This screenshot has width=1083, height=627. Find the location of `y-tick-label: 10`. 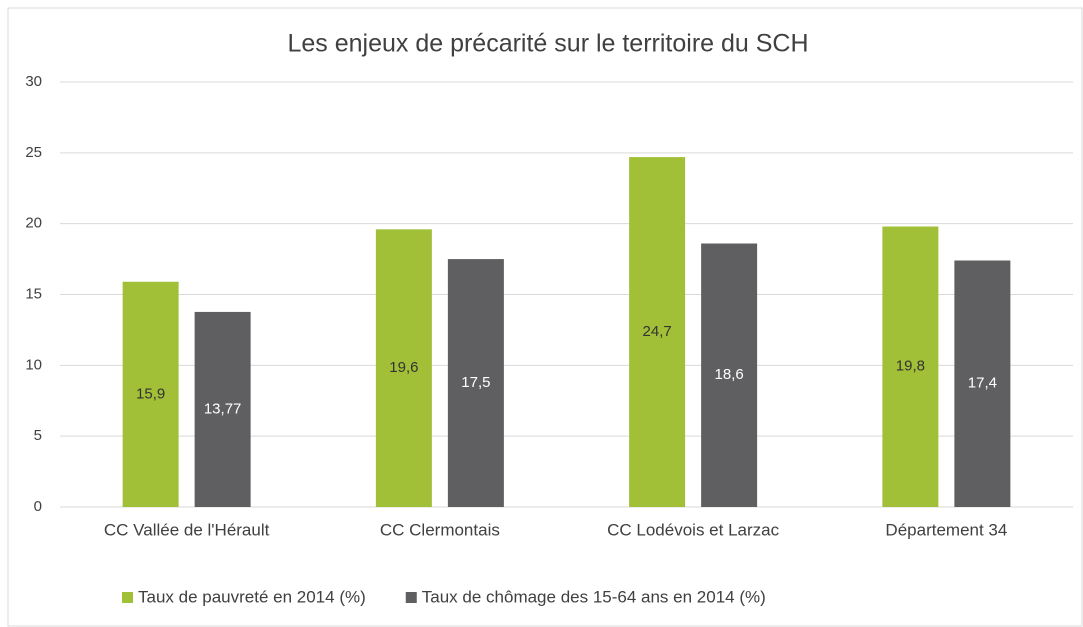

y-tick-label: 10 is located at coordinates (33, 364).